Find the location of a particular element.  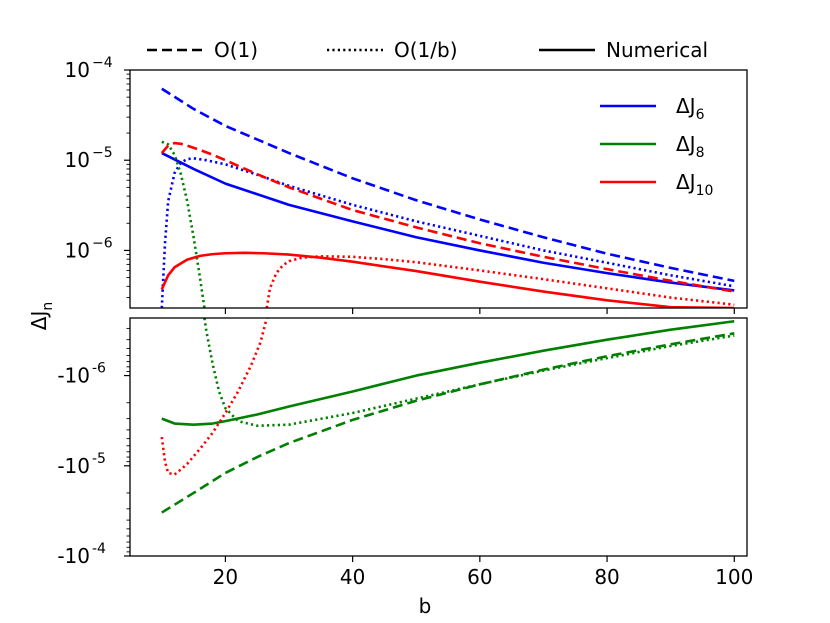

x-tick-label: 60 is located at coordinates (479, 577).